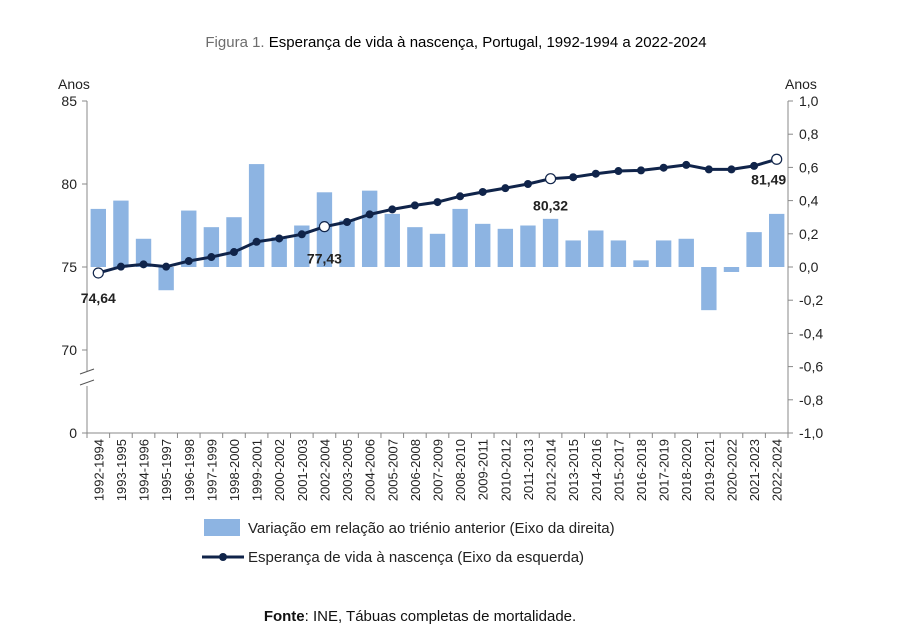  I want to click on figure-number: Figura 1., so click(235, 42).